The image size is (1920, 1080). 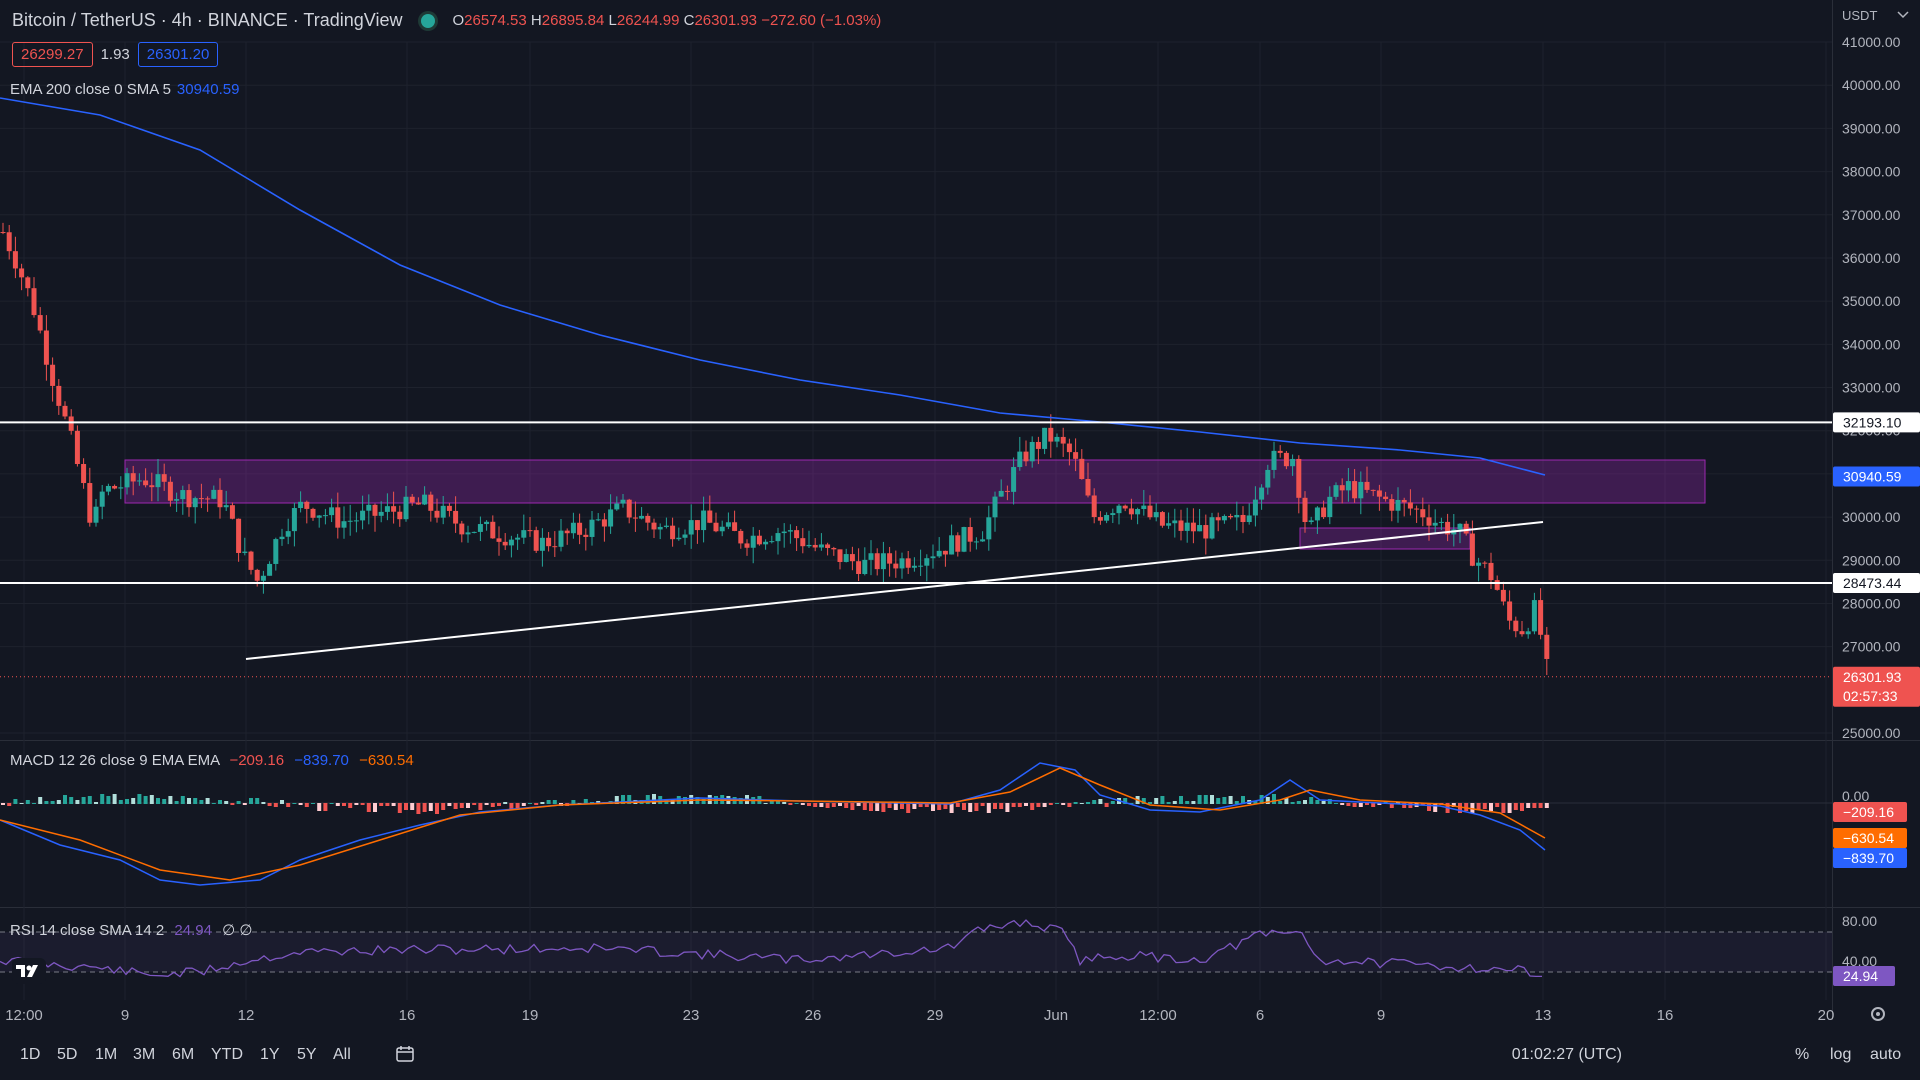 What do you see at coordinates (24, 1015) in the screenshot?
I see `time-tick-label: 12:00` at bounding box center [24, 1015].